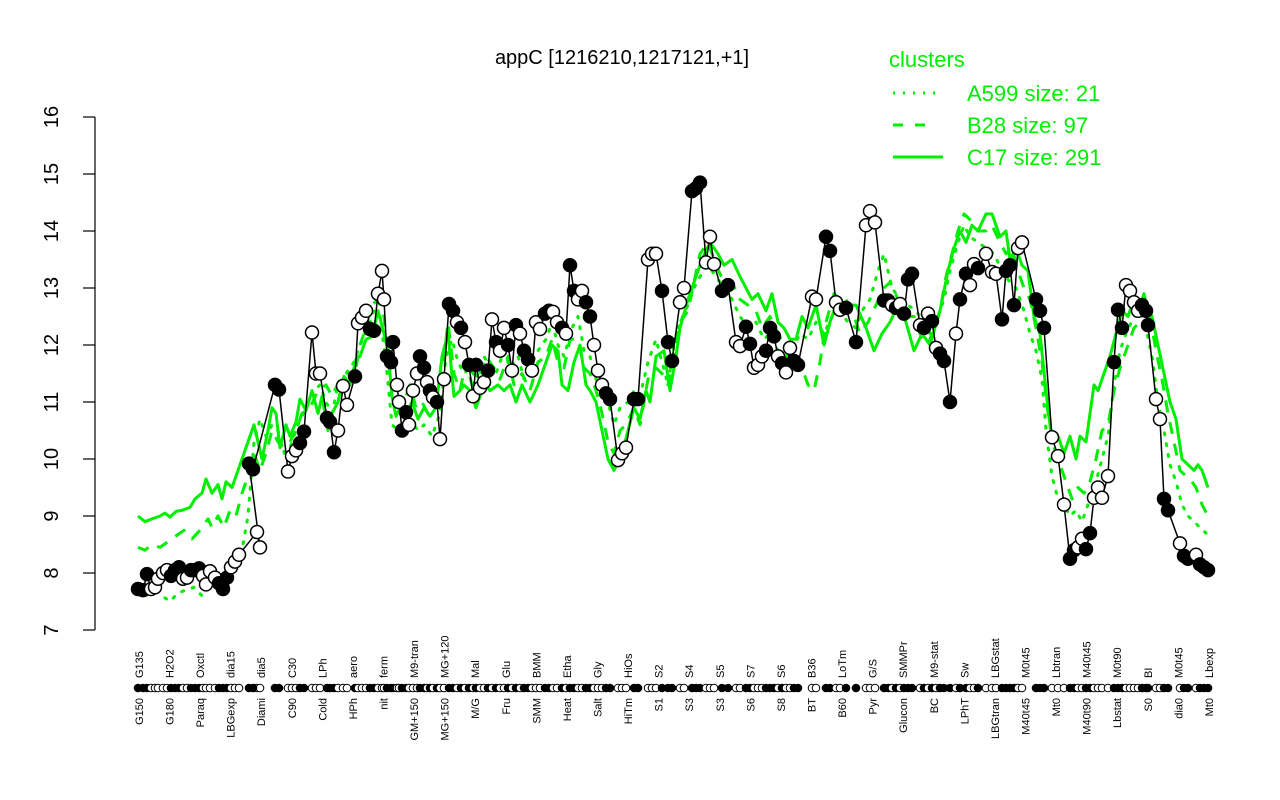 This screenshot has height=800, width=1280. Describe the element at coordinates (354, 708) in the screenshot. I see `x-category-label: HPh` at that location.